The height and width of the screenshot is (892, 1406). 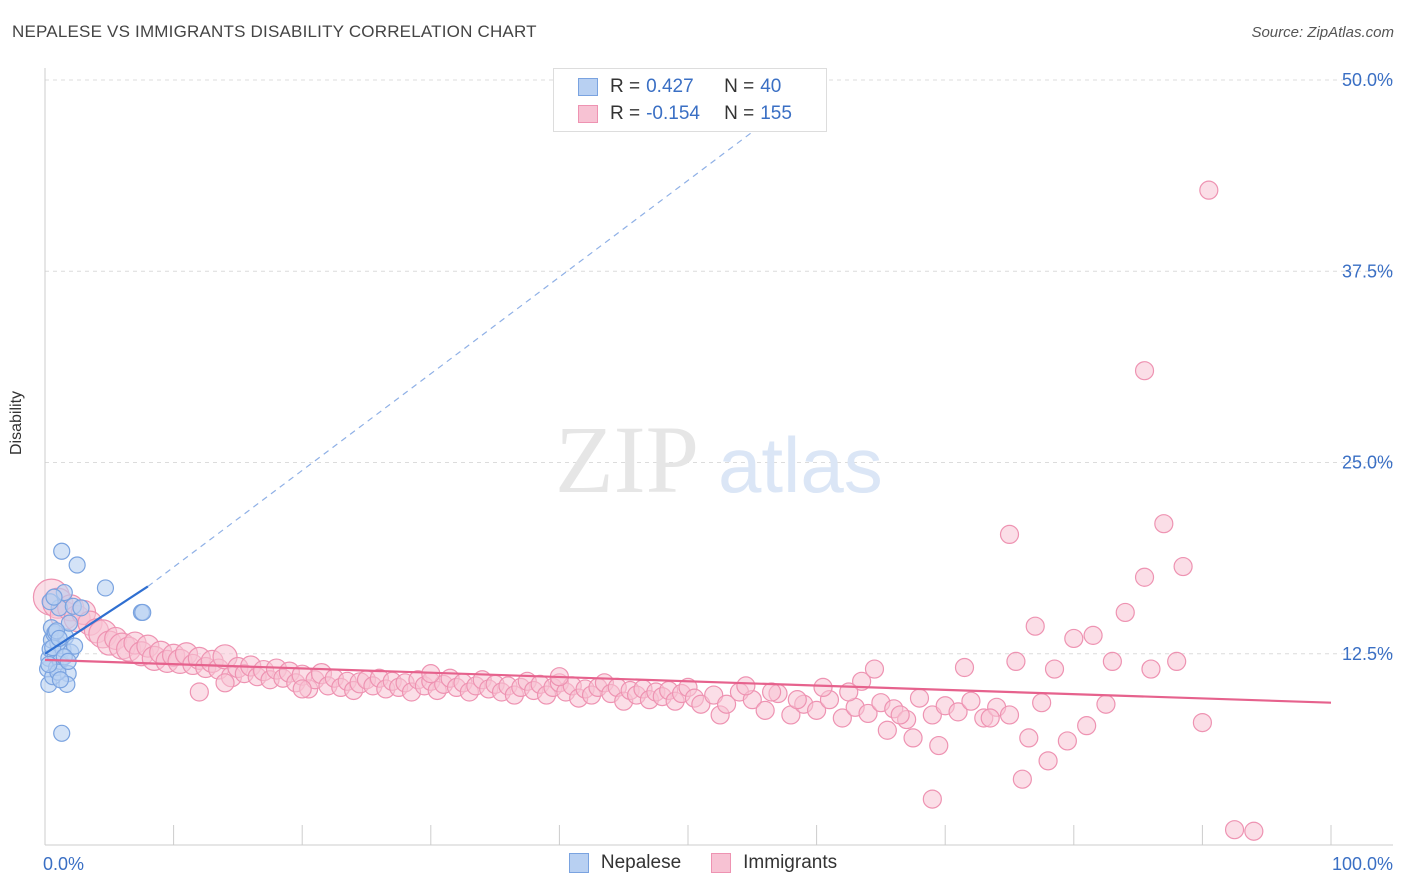 What do you see at coordinates (771, 86) in the screenshot?
I see `legend-n-value: 40` at bounding box center [771, 86].